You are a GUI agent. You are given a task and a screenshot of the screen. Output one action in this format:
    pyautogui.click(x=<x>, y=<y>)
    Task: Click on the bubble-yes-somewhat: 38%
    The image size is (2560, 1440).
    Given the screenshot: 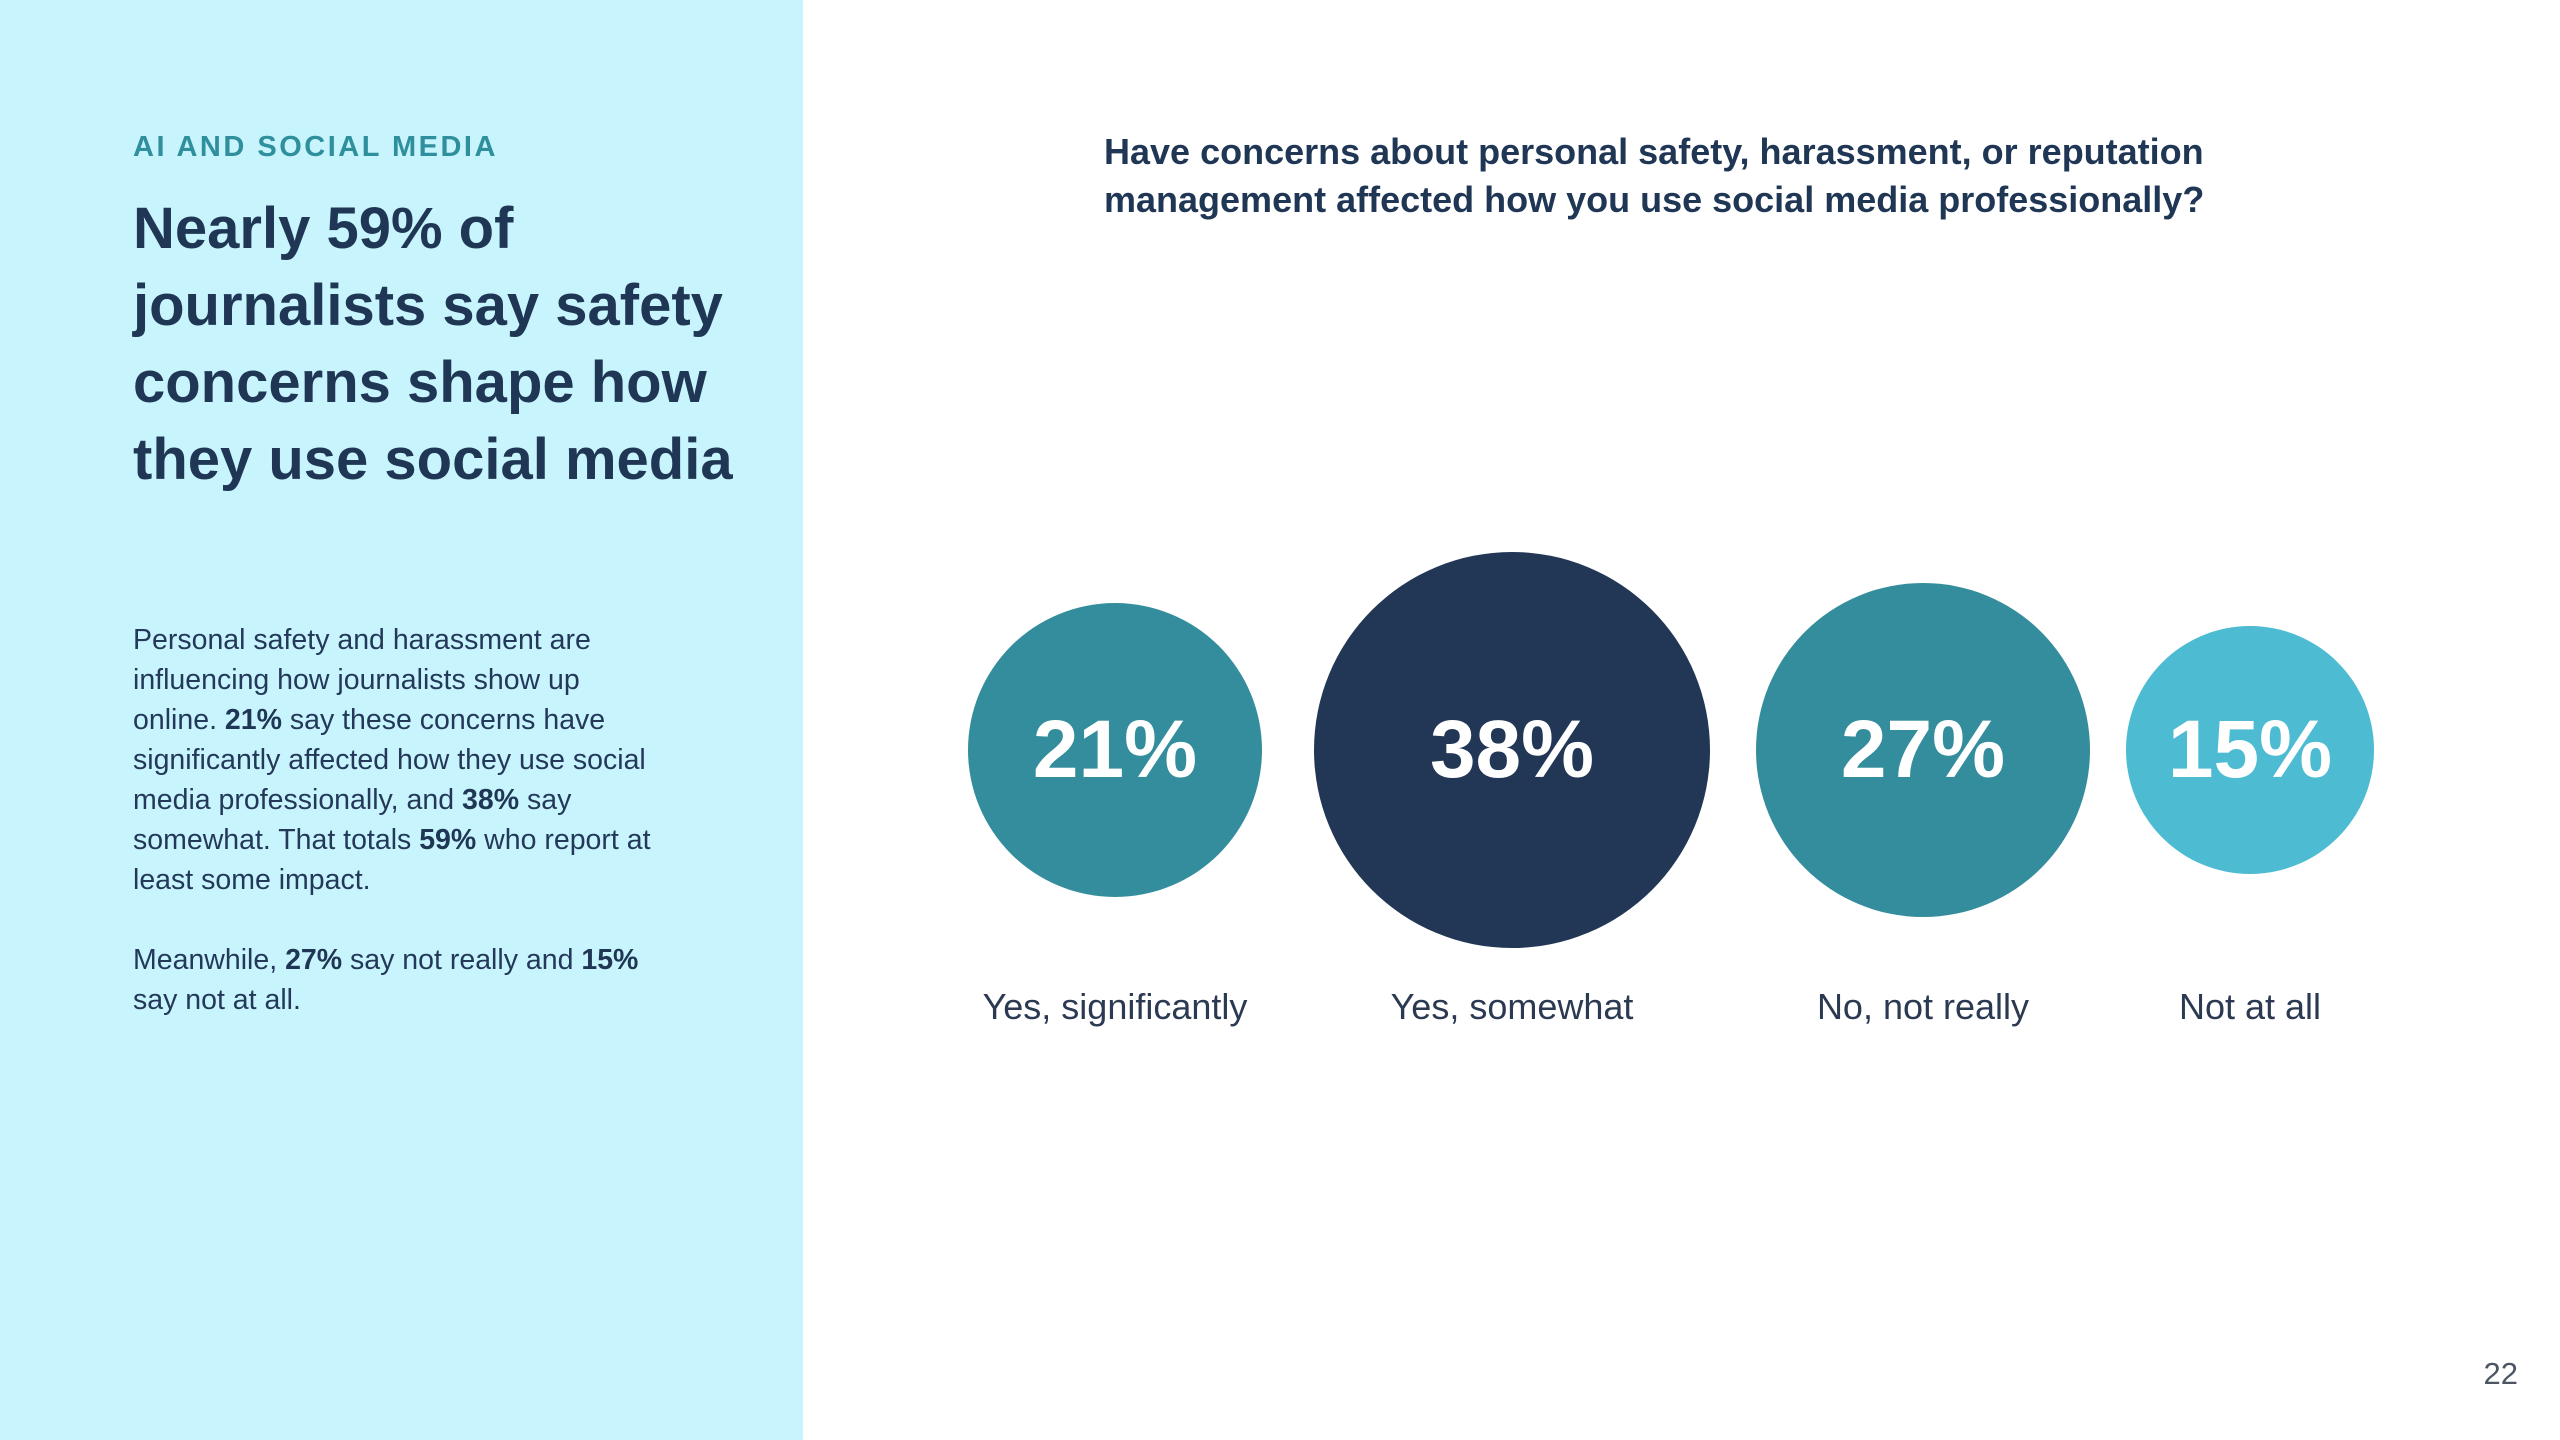 What is the action you would take?
    pyautogui.click(x=1512, y=750)
    